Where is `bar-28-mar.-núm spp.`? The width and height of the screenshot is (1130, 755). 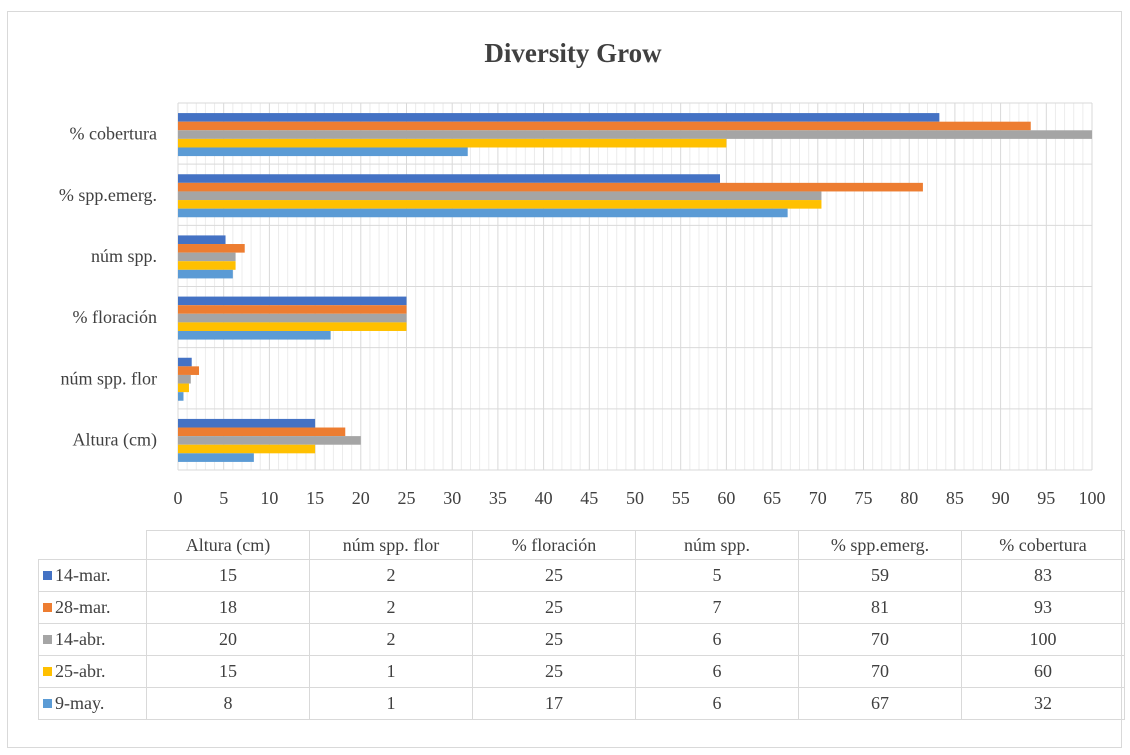
bar-28-mar.-núm spp. is located at coordinates (211, 248).